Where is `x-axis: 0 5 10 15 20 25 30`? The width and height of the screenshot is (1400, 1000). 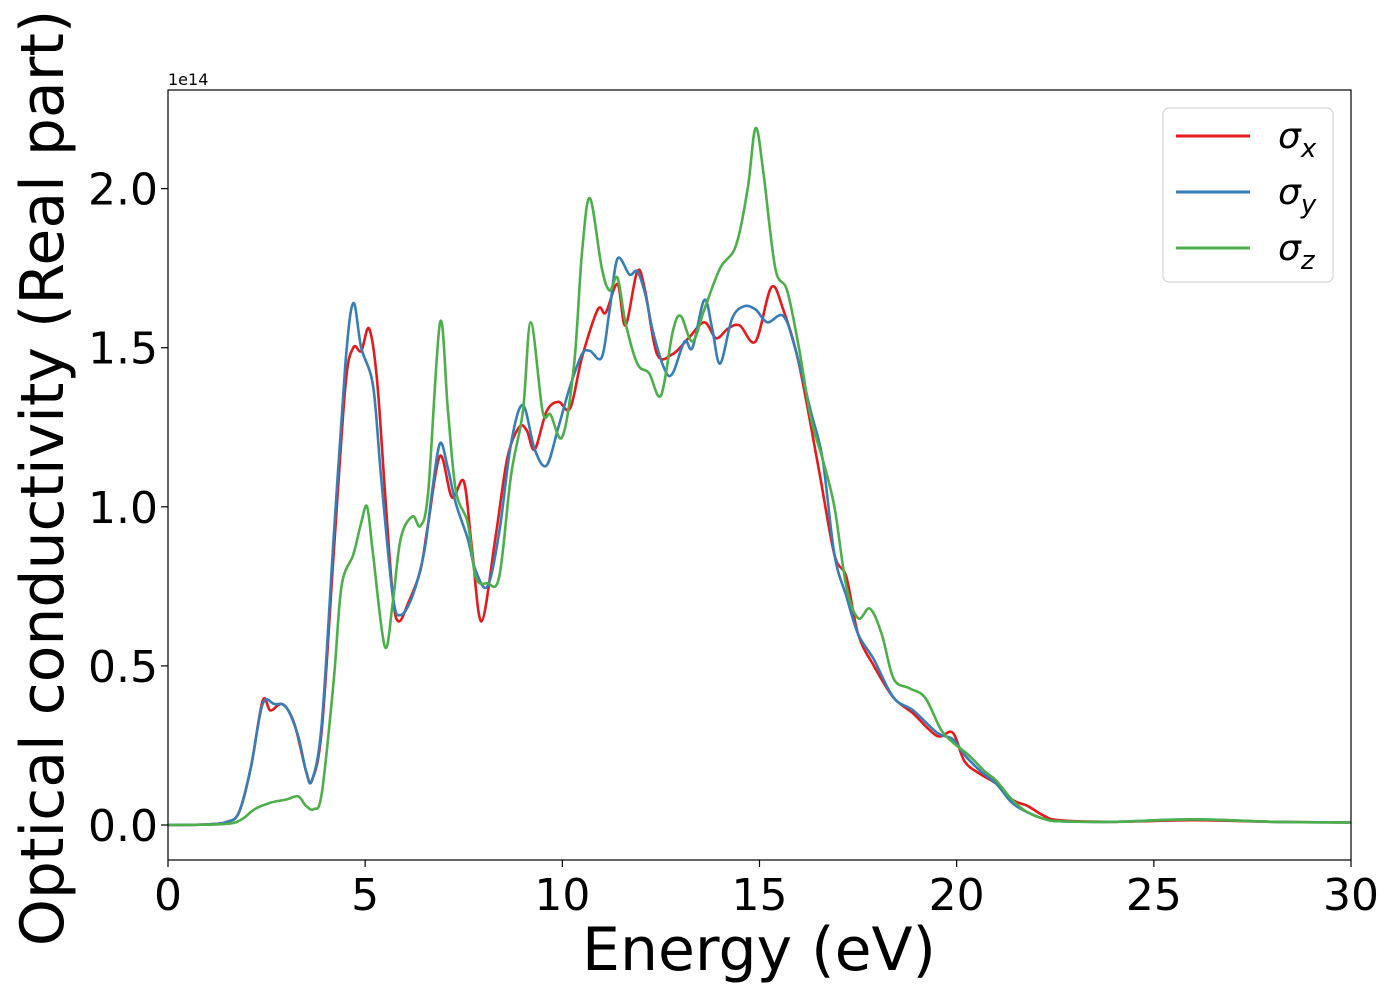 x-axis: 0 5 10 15 20 25 30 is located at coordinates (766, 890).